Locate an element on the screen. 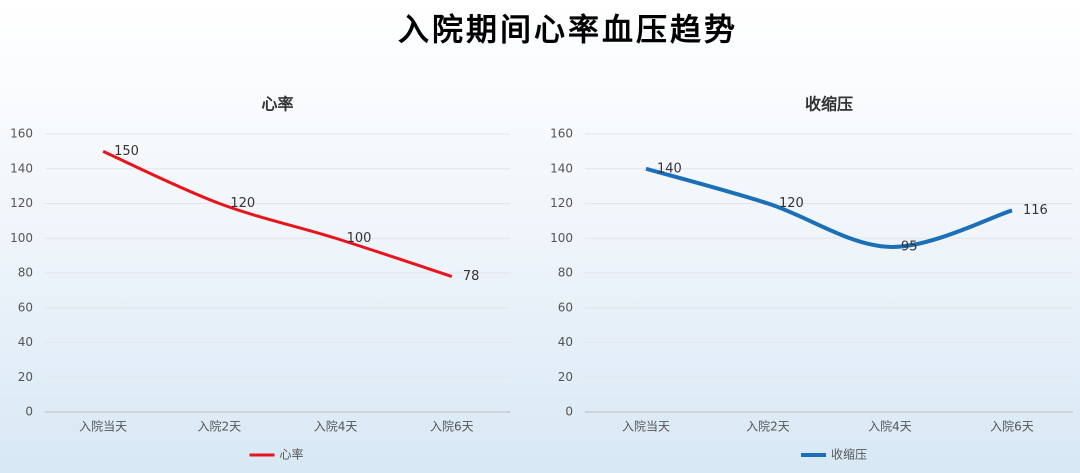 The width and height of the screenshot is (1080, 473). chart-title: 心率 is located at coordinates (277, 104).